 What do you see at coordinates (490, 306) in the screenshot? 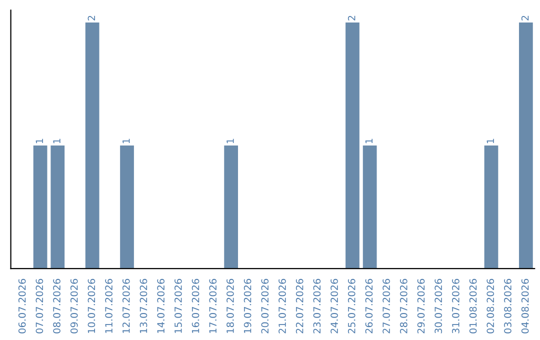
I see `x-tick-label: 02.08.2026` at bounding box center [490, 306].